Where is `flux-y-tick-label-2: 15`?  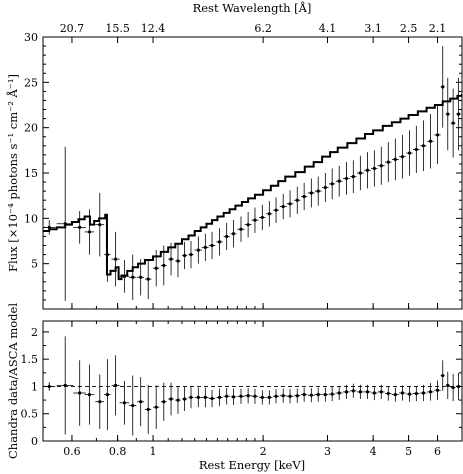
flux-y-tick-label-2: 15 is located at coordinates (31, 173).